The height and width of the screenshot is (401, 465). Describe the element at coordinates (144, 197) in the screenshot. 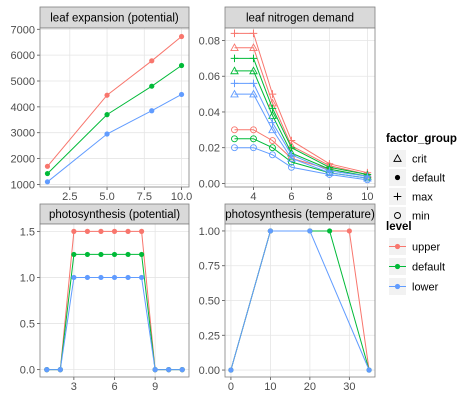

I see `x-tick-label: 7.5` at that location.